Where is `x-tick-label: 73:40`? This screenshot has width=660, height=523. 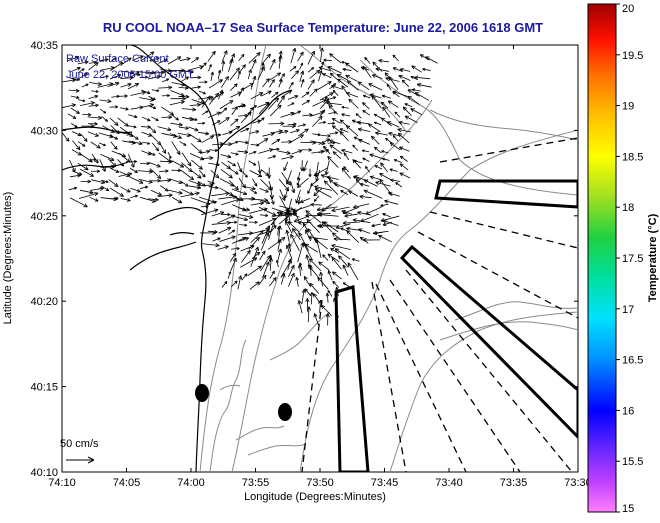
x-tick-label: 73:40 is located at coordinates (449, 483).